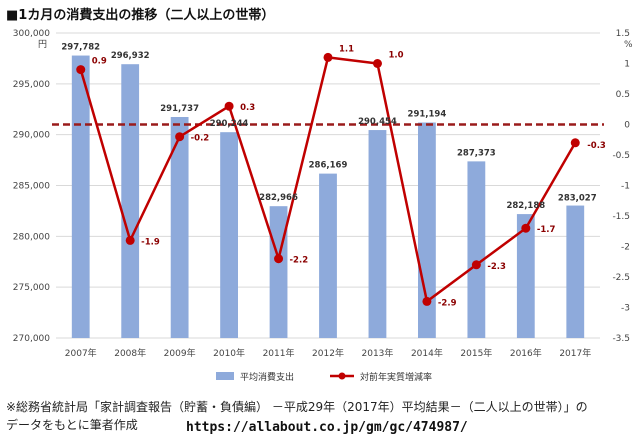 This screenshot has width=640, height=438. Describe the element at coordinates (31, 288) in the screenshot. I see `left-tick-label: 275,000` at that location.